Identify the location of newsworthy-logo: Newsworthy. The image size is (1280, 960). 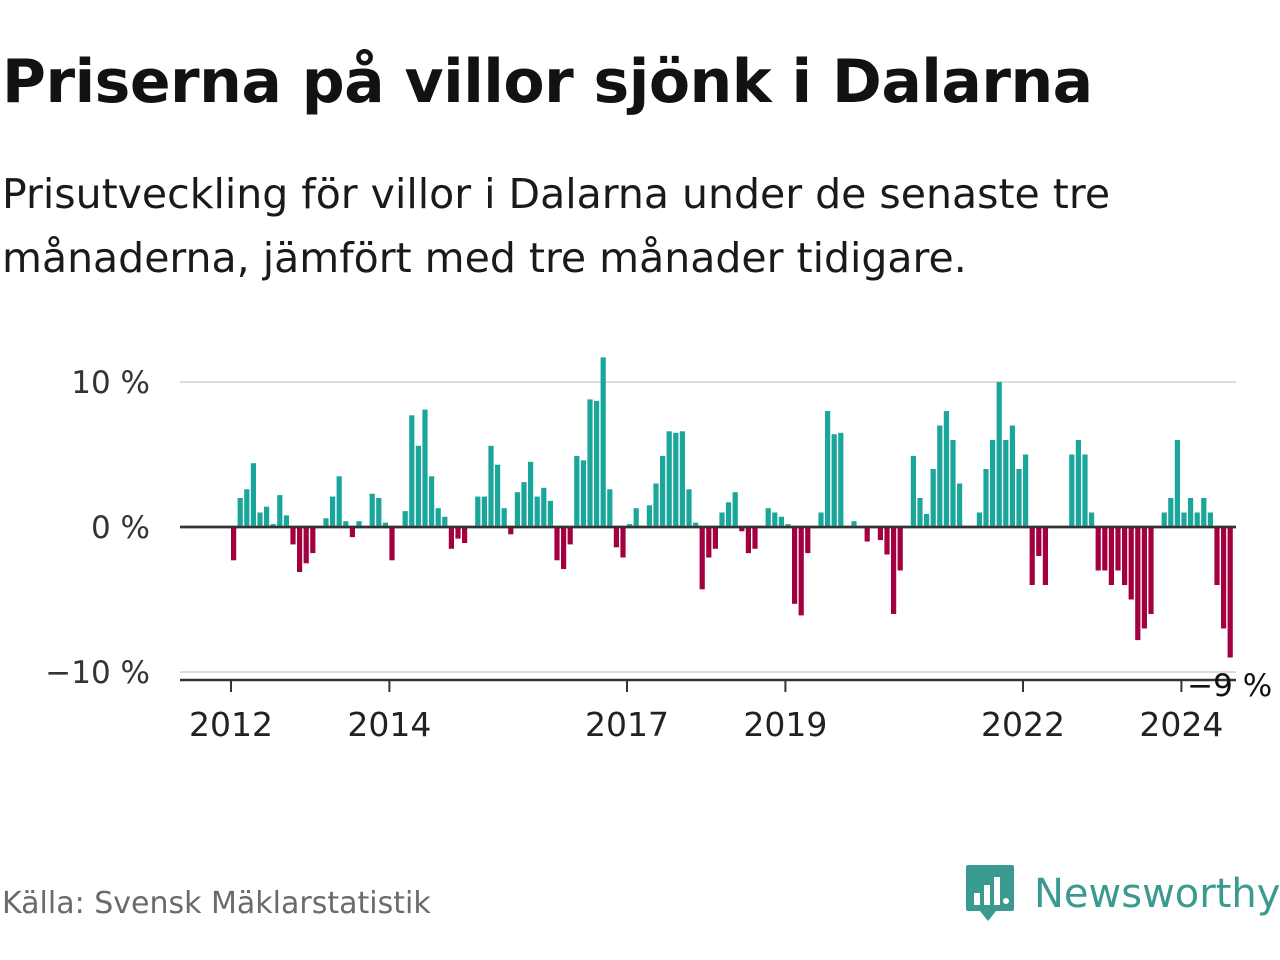
(1122, 894).